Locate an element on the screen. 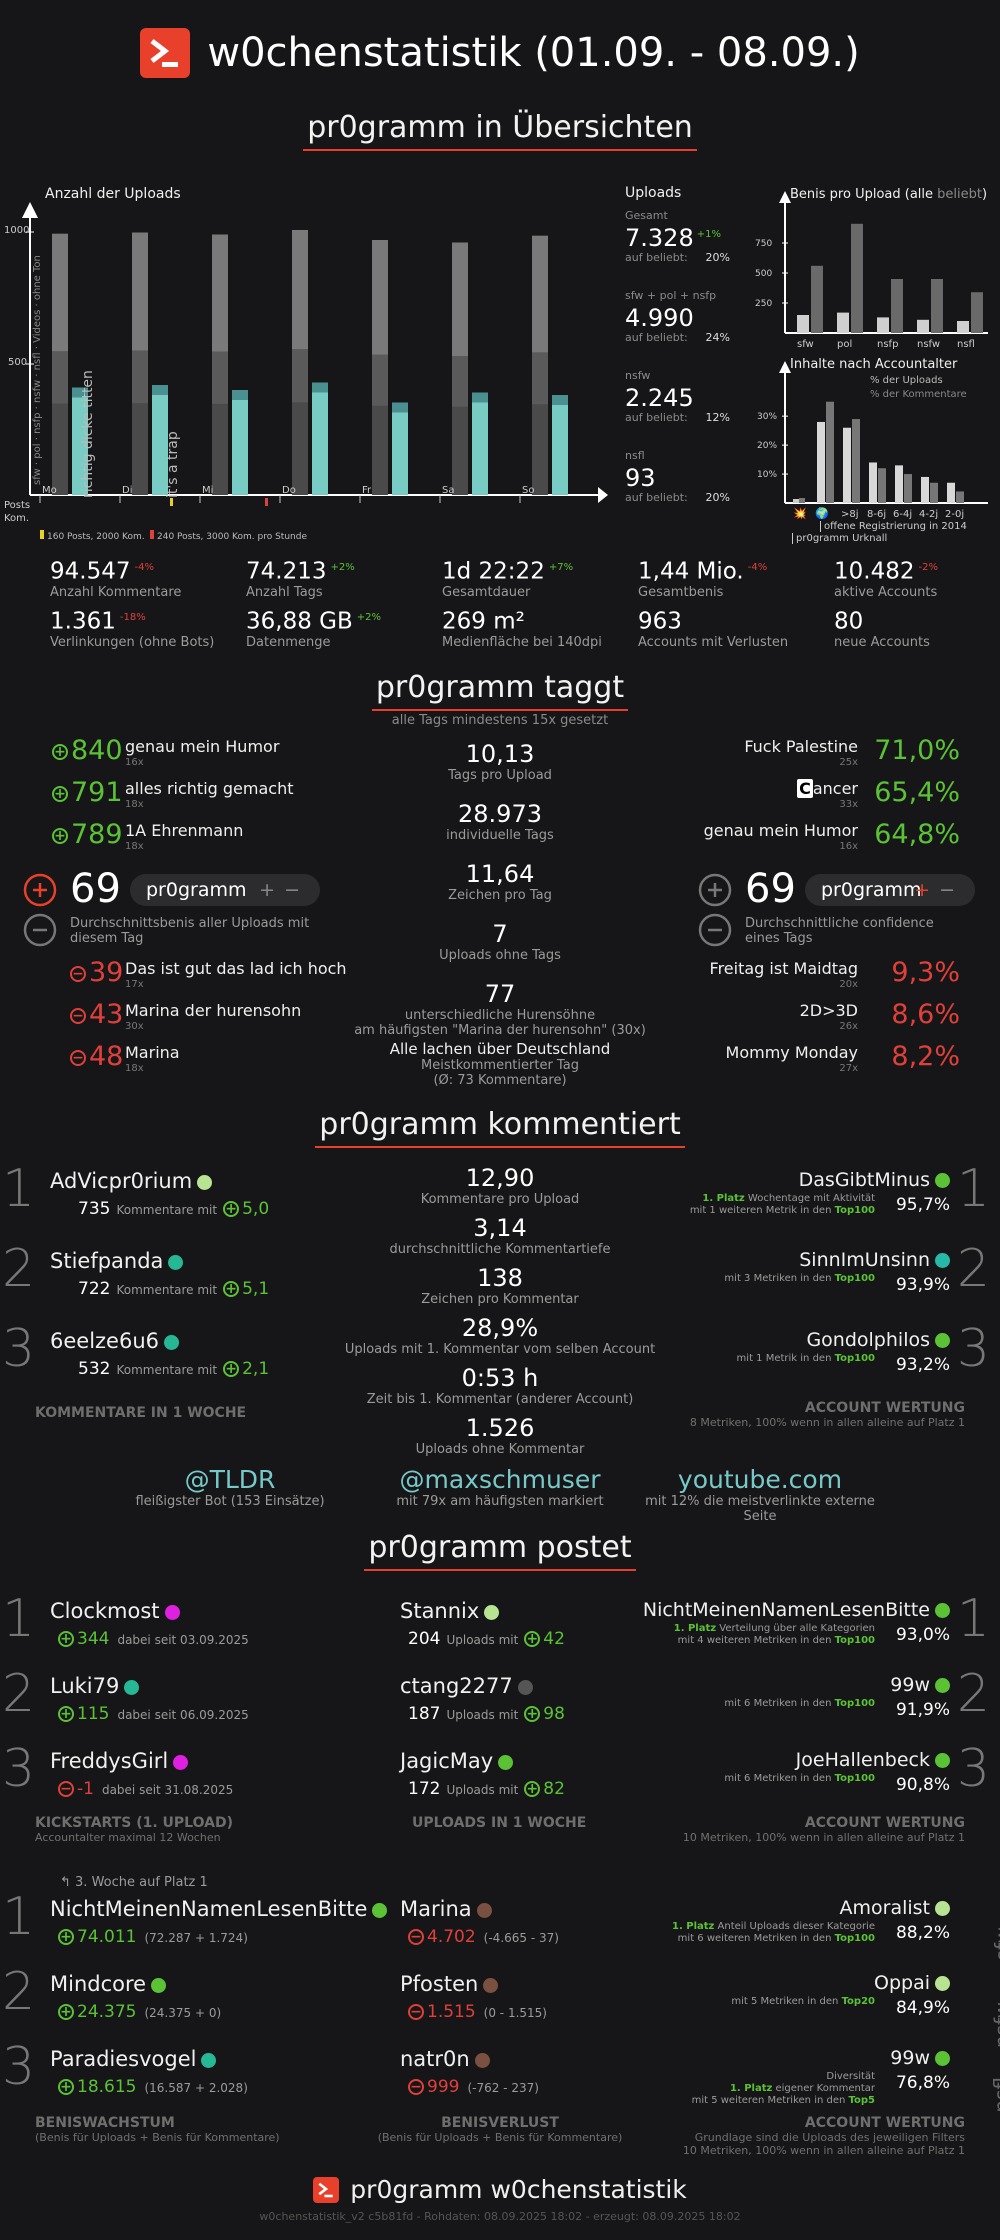 This screenshot has width=1000, height=2240. user-stats: +344 dabei seit 03.09.2025 is located at coordinates (153, 1639).